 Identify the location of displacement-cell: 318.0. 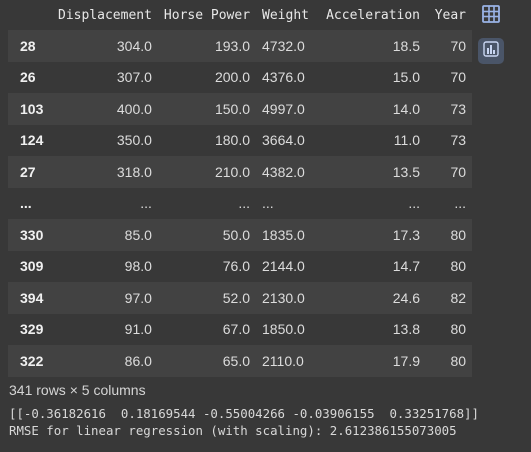
(134, 171).